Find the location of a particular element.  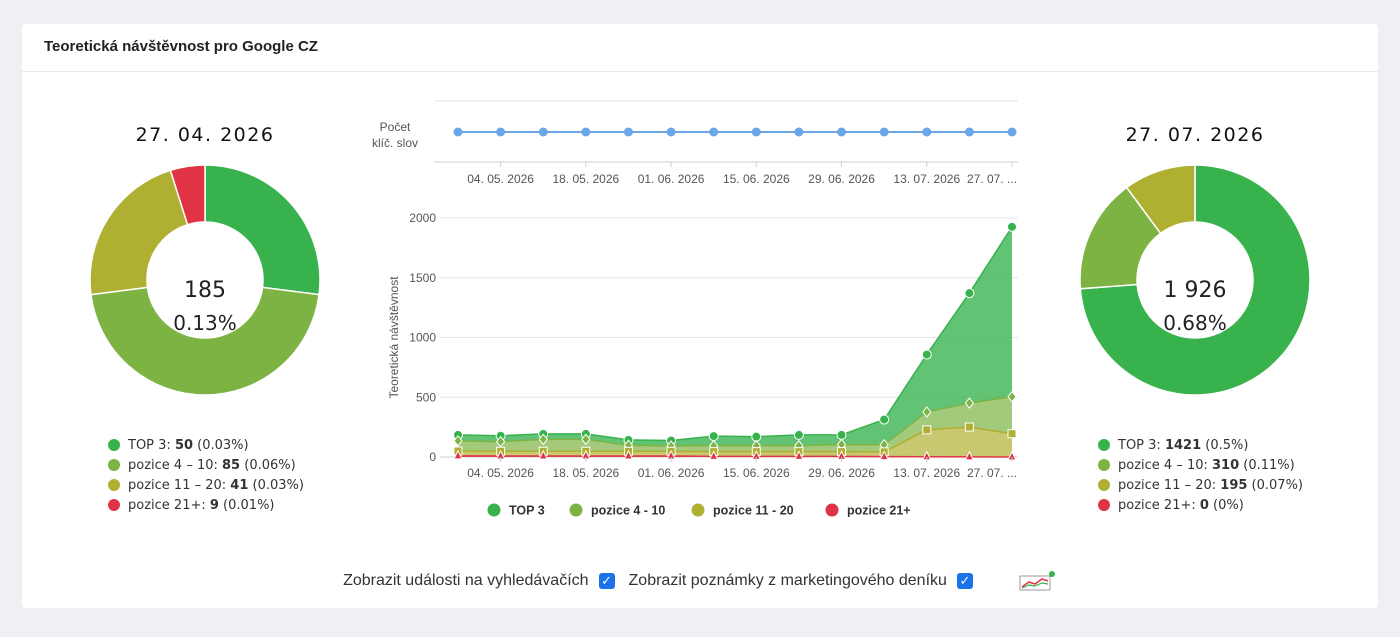

right-pie-legend-item: pozice 21+: 0 (0%) is located at coordinates (1200, 505).